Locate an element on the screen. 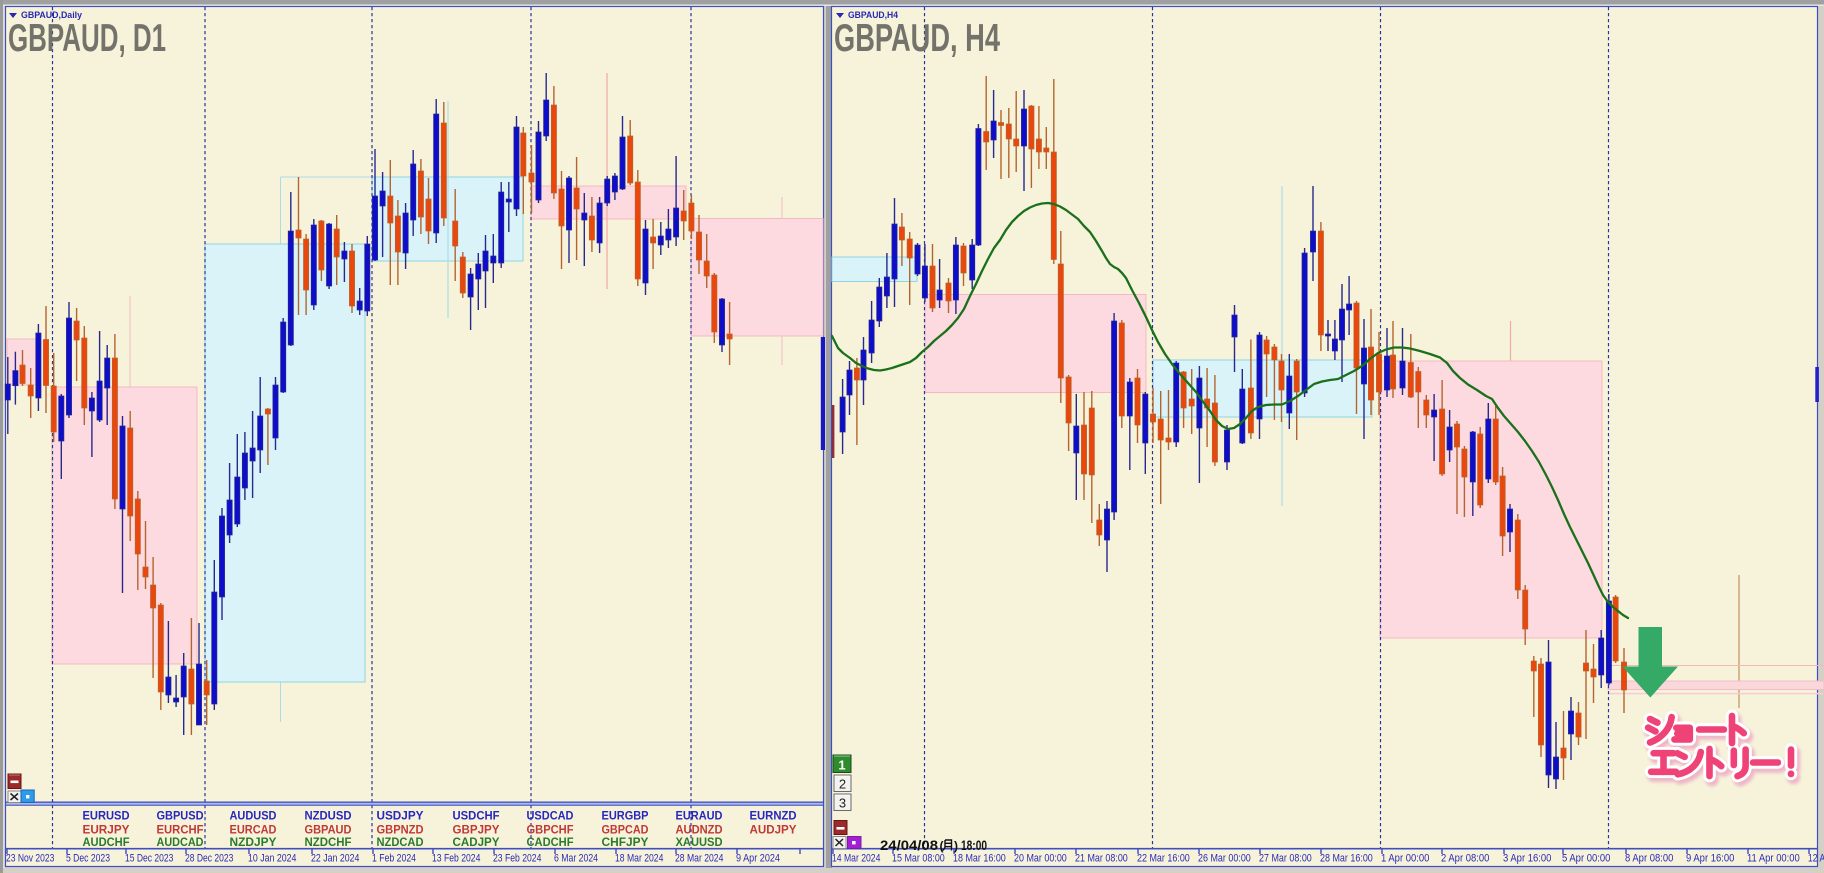 This screenshot has height=873, width=1824. svg-text: GBPNZD is located at coordinates (400, 830).